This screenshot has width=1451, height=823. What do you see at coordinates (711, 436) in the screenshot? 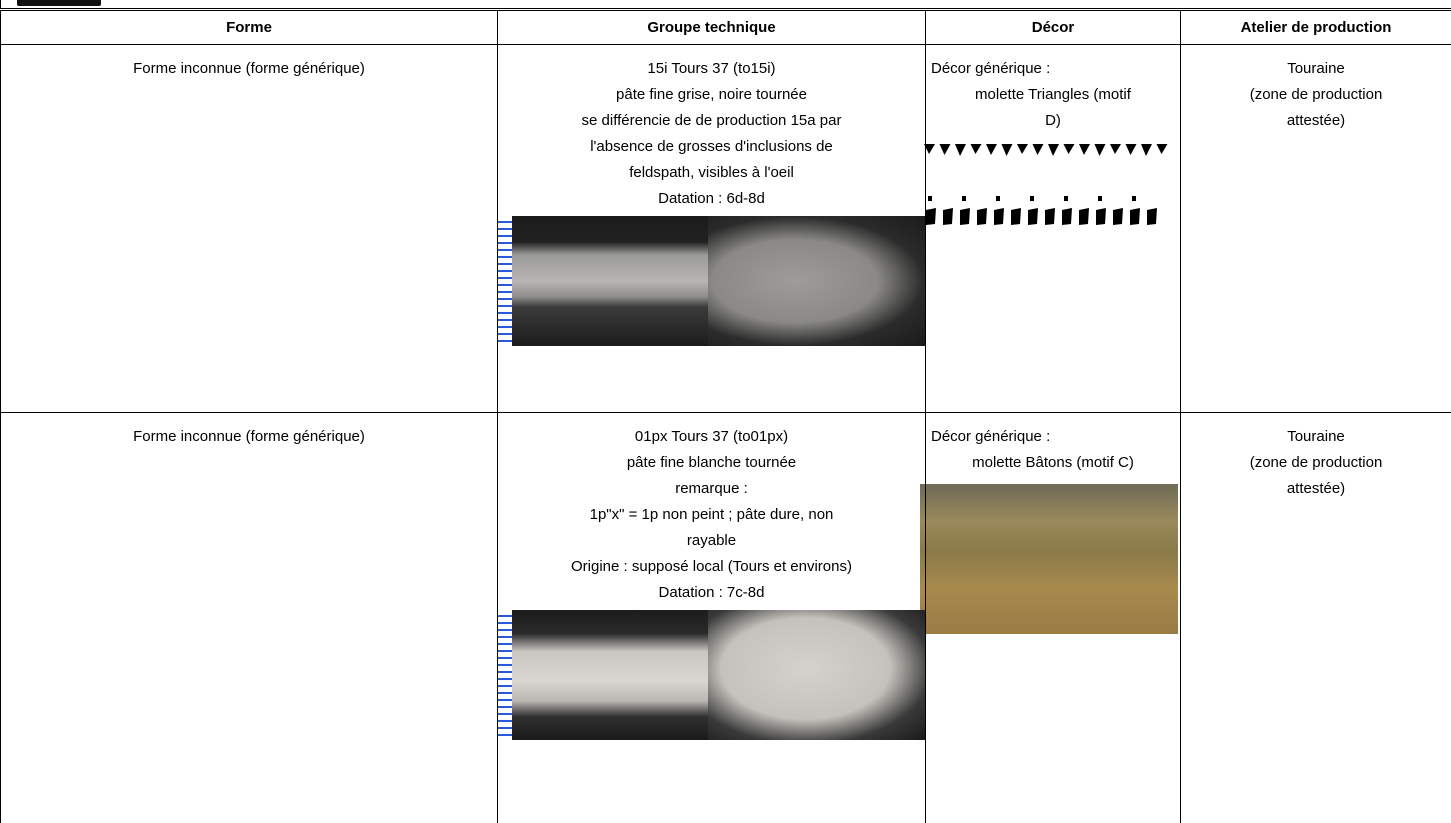
I see `text-line: 01px Tours 37 (to01px)` at bounding box center [711, 436].